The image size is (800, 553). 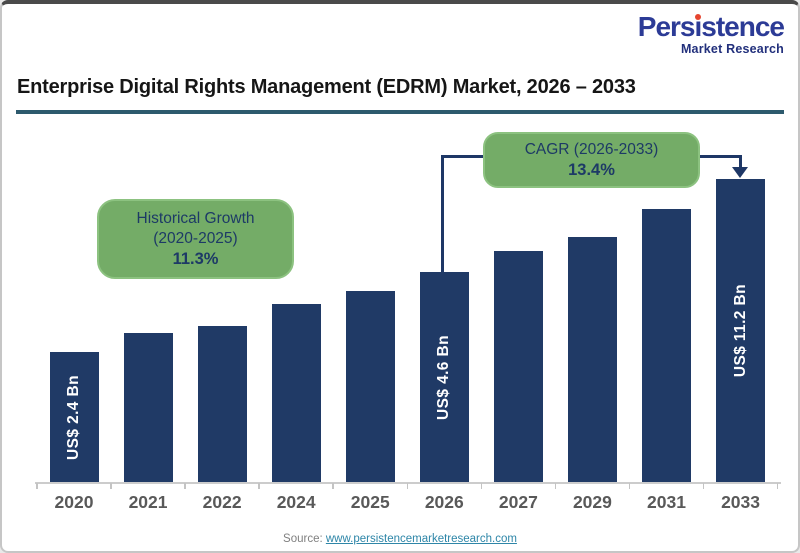 What do you see at coordinates (518, 502) in the screenshot?
I see `x-axis-label-2027: 2027` at bounding box center [518, 502].